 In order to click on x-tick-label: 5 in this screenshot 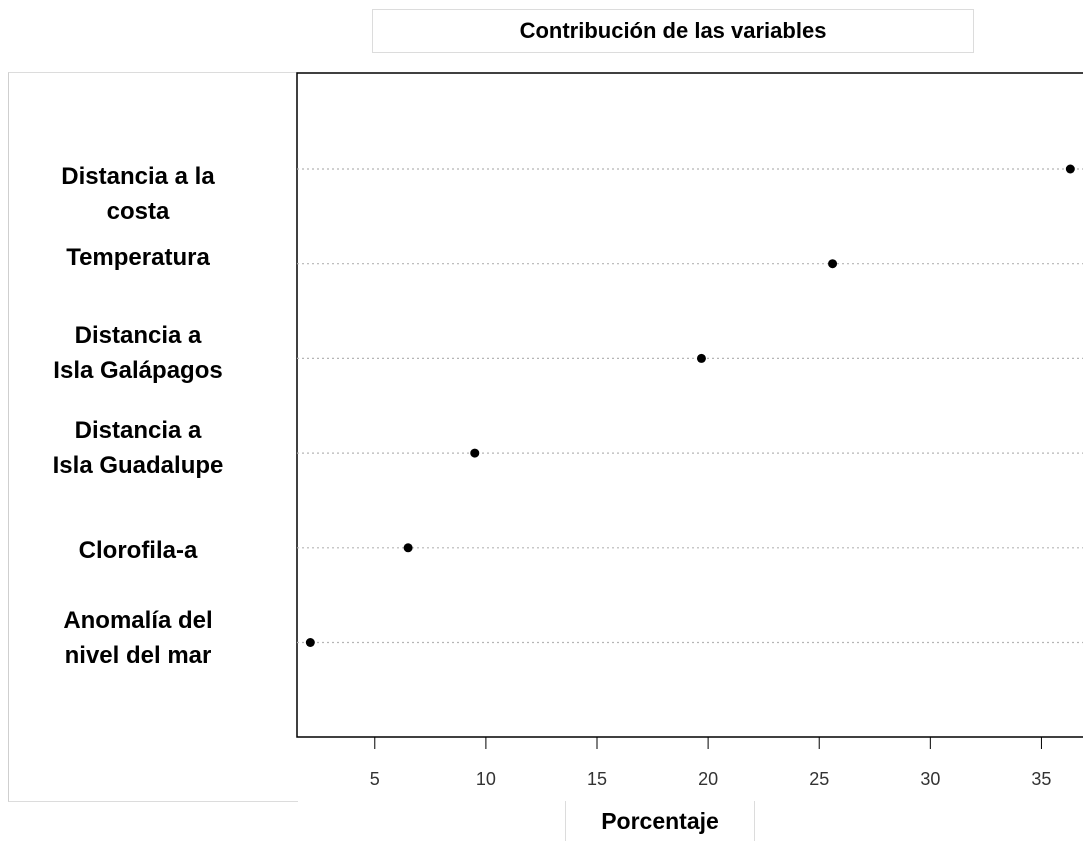, I will do `click(375, 779)`.